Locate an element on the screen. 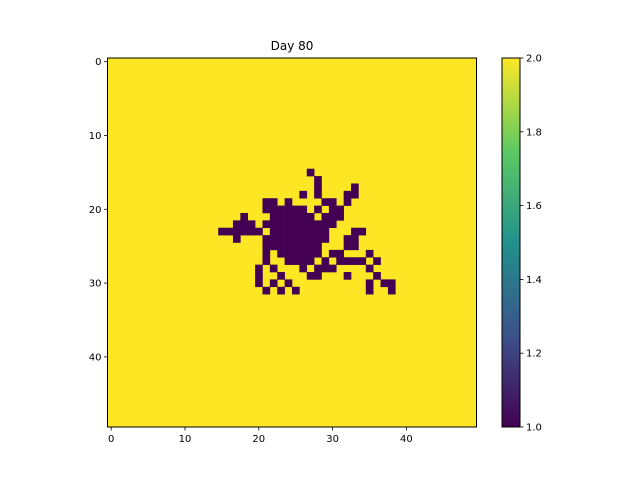 Image resolution: width=640 pixels, height=480 pixels. y-tick-label: 30 is located at coordinates (95, 284).